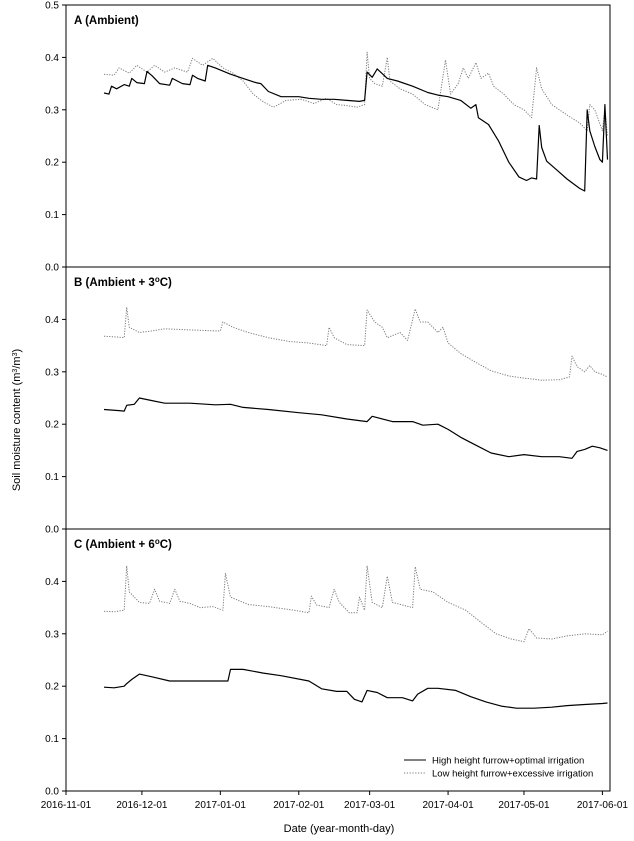 This screenshot has width=634, height=841. I want to click on legend-entry-dotted: Low height furrow+excessive irrigation, so click(512, 774).